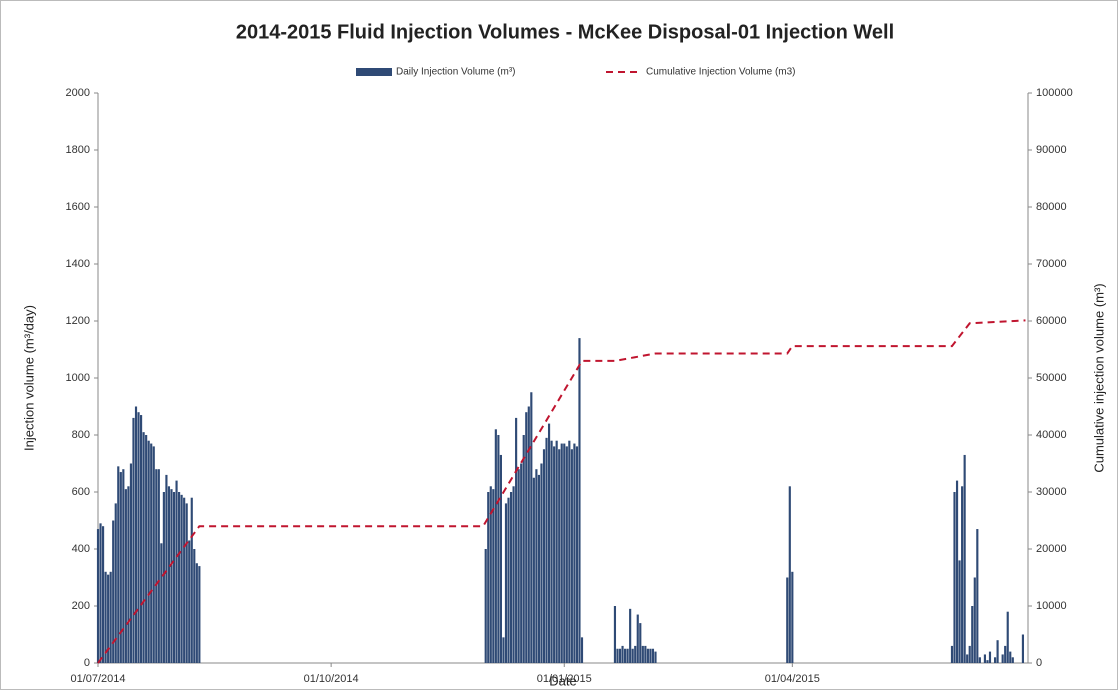  Describe the element at coordinates (78, 150) in the screenshot. I see `y-tick-label: 1800` at that location.